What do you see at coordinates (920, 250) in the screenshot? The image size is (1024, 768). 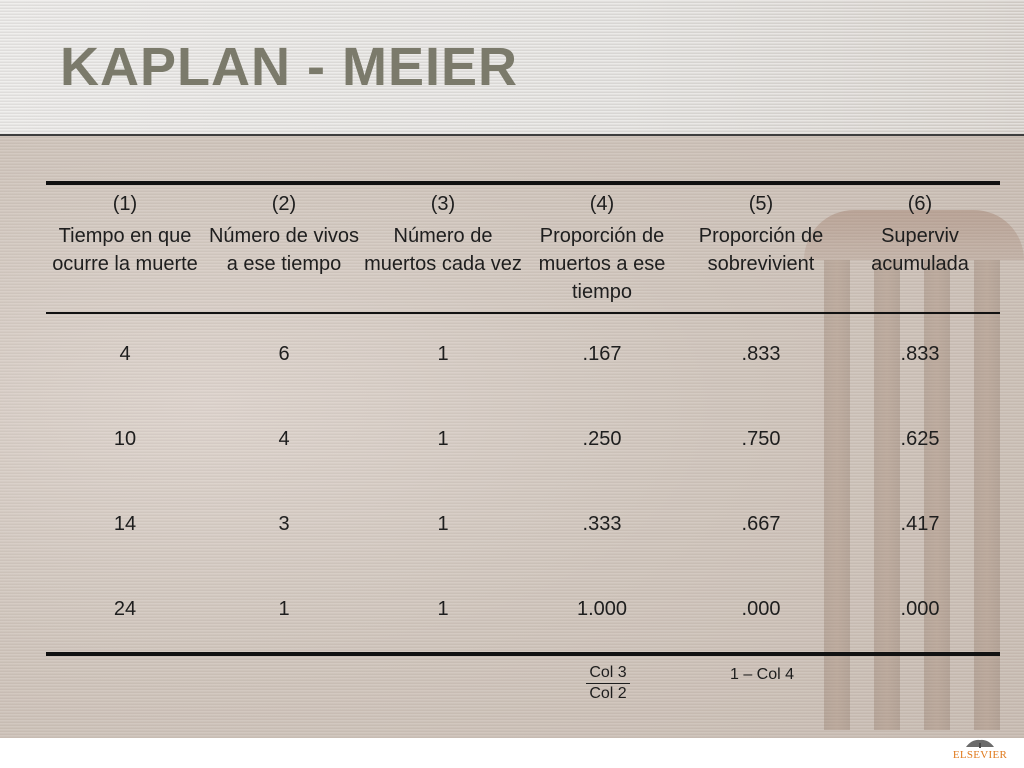 I see `column-label: Superviv acumulada` at bounding box center [920, 250].